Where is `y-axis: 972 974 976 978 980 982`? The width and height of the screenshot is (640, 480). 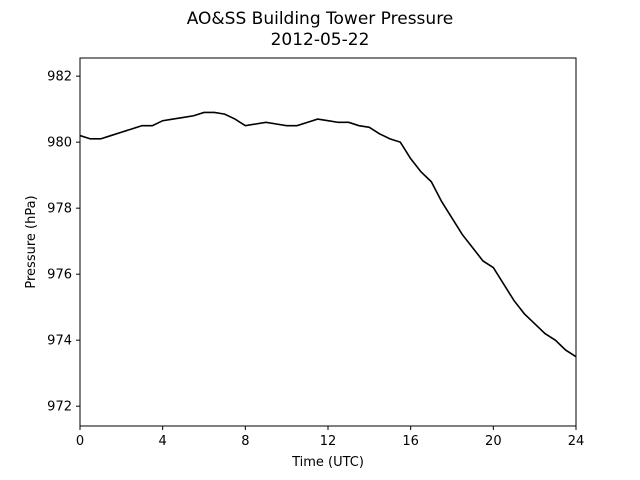 y-axis: 972 974 976 978 980 982 is located at coordinates (63, 242).